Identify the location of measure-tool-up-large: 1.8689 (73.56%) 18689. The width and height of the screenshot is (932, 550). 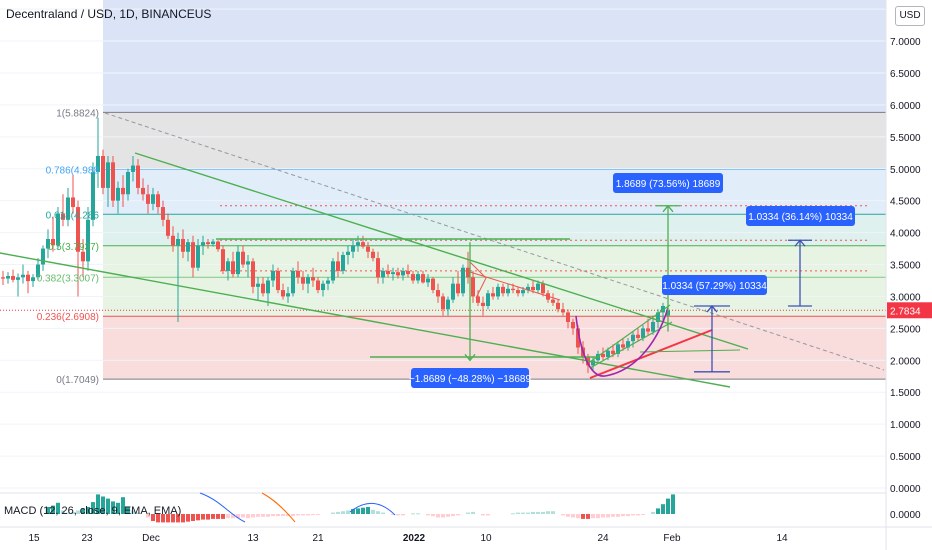
(668, 252).